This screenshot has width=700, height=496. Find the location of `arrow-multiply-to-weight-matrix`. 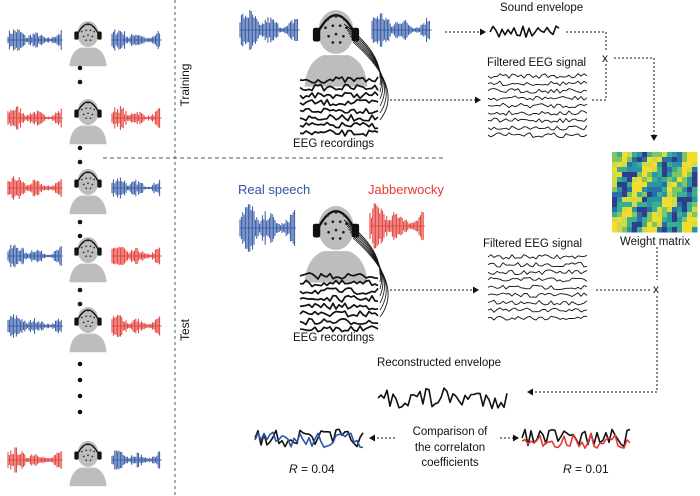

arrow-multiply-to-weight-matrix is located at coordinates (636, 99).